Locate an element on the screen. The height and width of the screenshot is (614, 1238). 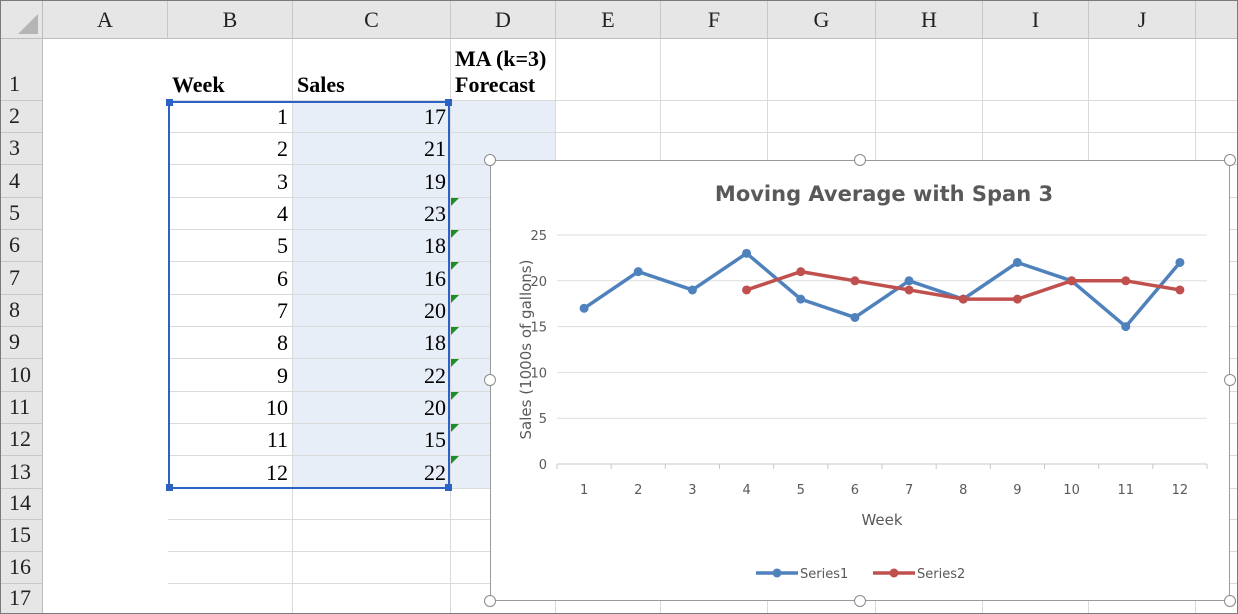
row-header-8: 8 is located at coordinates (22, 311).